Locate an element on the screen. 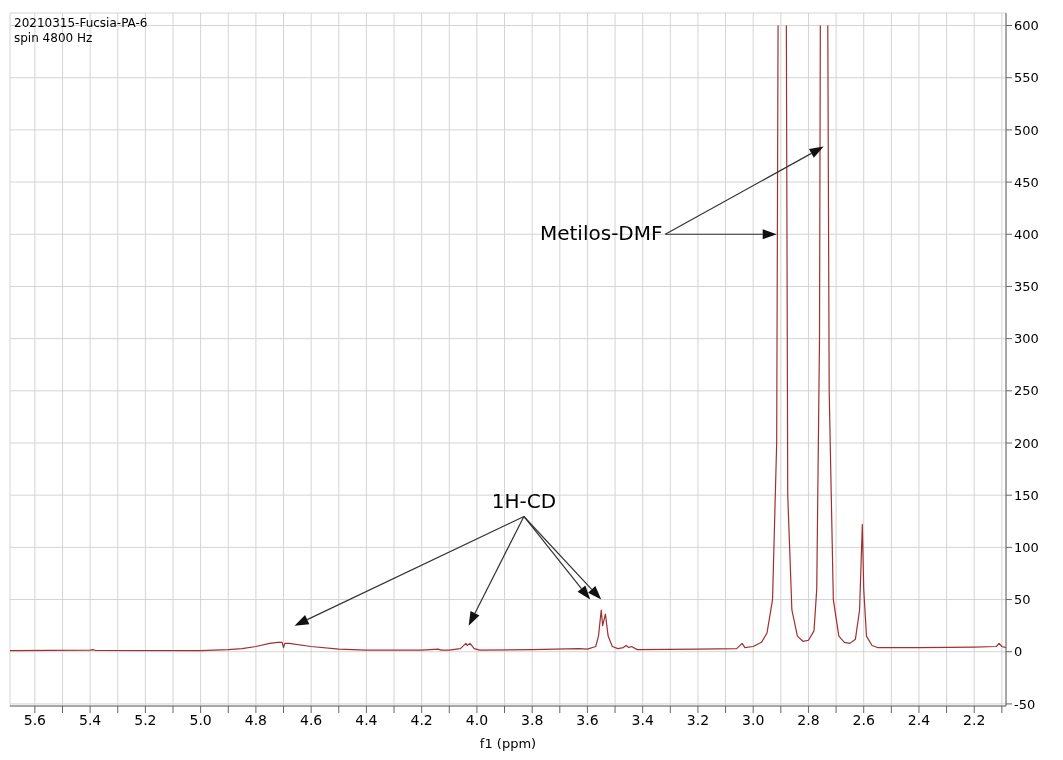  y-tick-label: 600 is located at coordinates (1026, 26).